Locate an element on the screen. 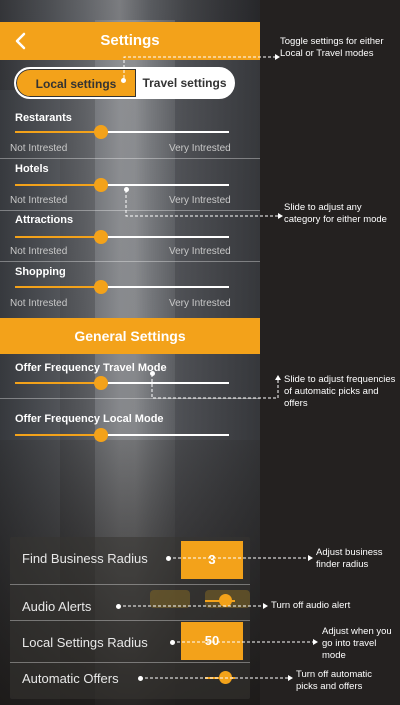  audio-alerts-label: Audio Alerts is located at coordinates (57, 606).